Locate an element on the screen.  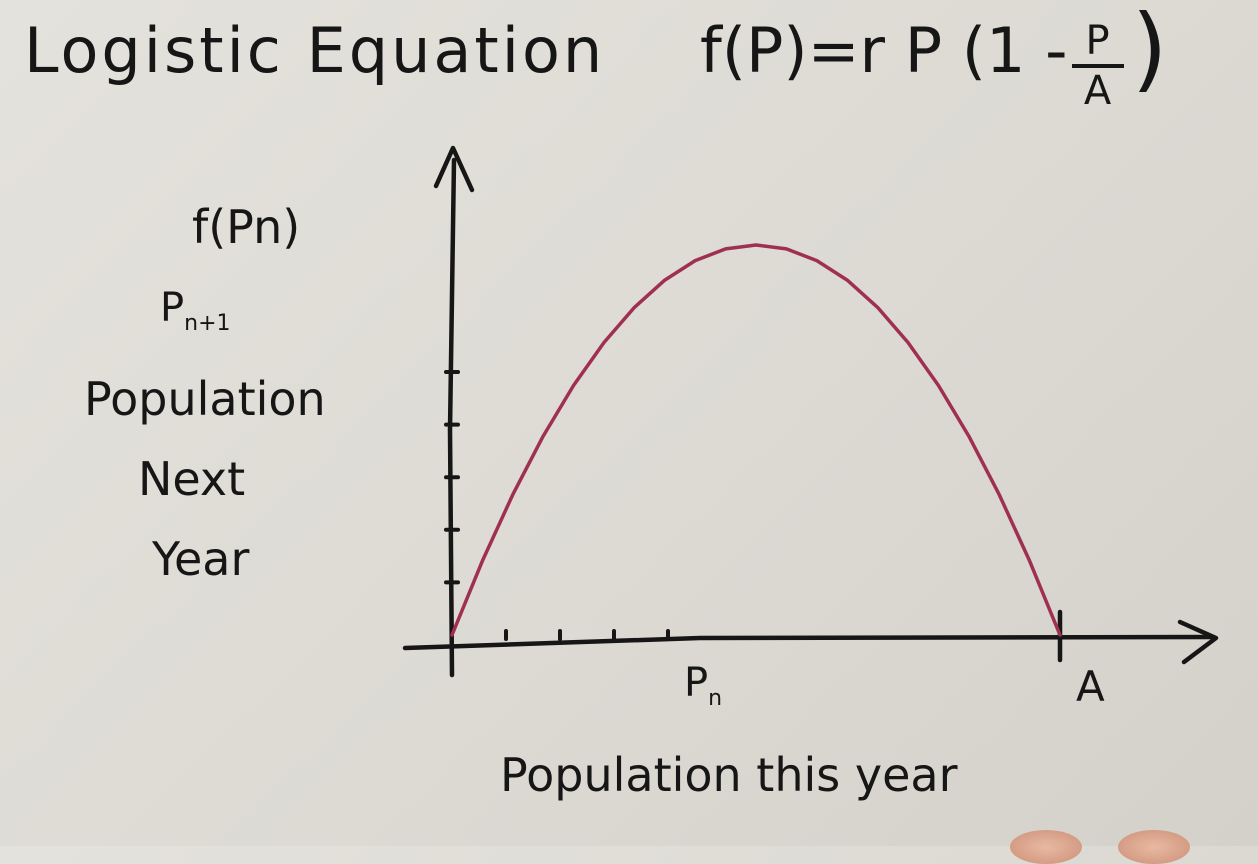
formula-rhs-prefix: r P (1 - is located at coordinates (963, 50).